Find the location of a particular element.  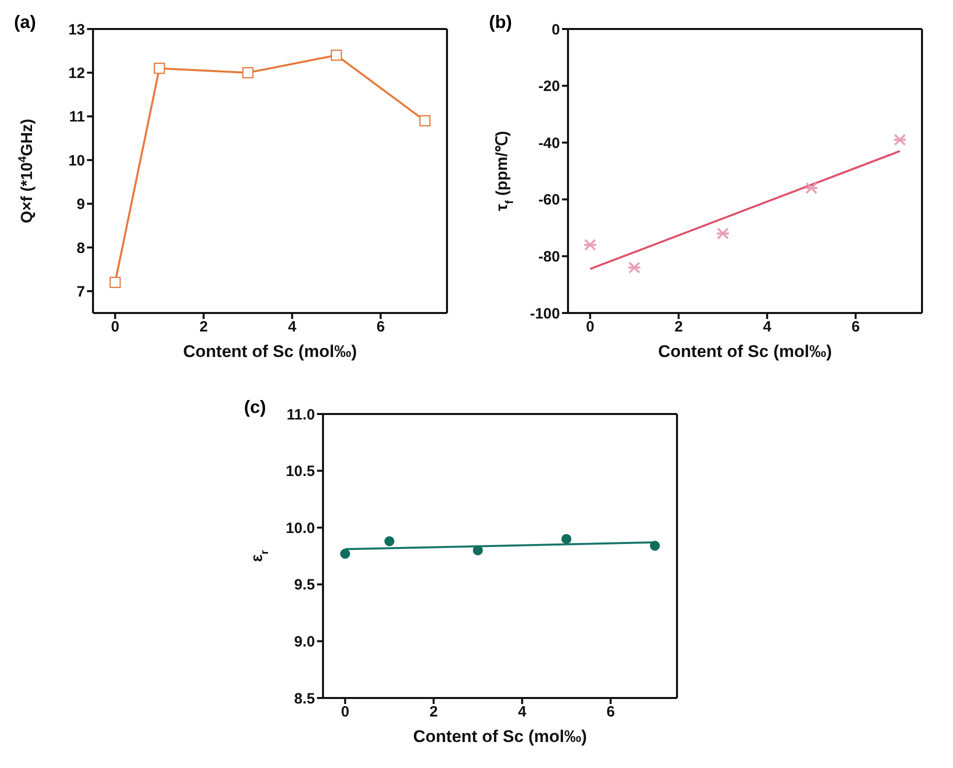

y-tick-label: 7 is located at coordinates (80, 291).